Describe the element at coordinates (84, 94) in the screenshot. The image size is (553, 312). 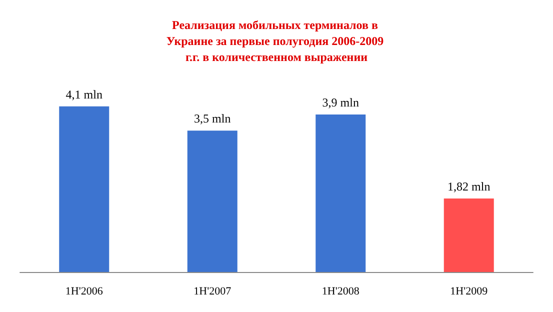
I see `data-label: 4,1 mln` at that location.